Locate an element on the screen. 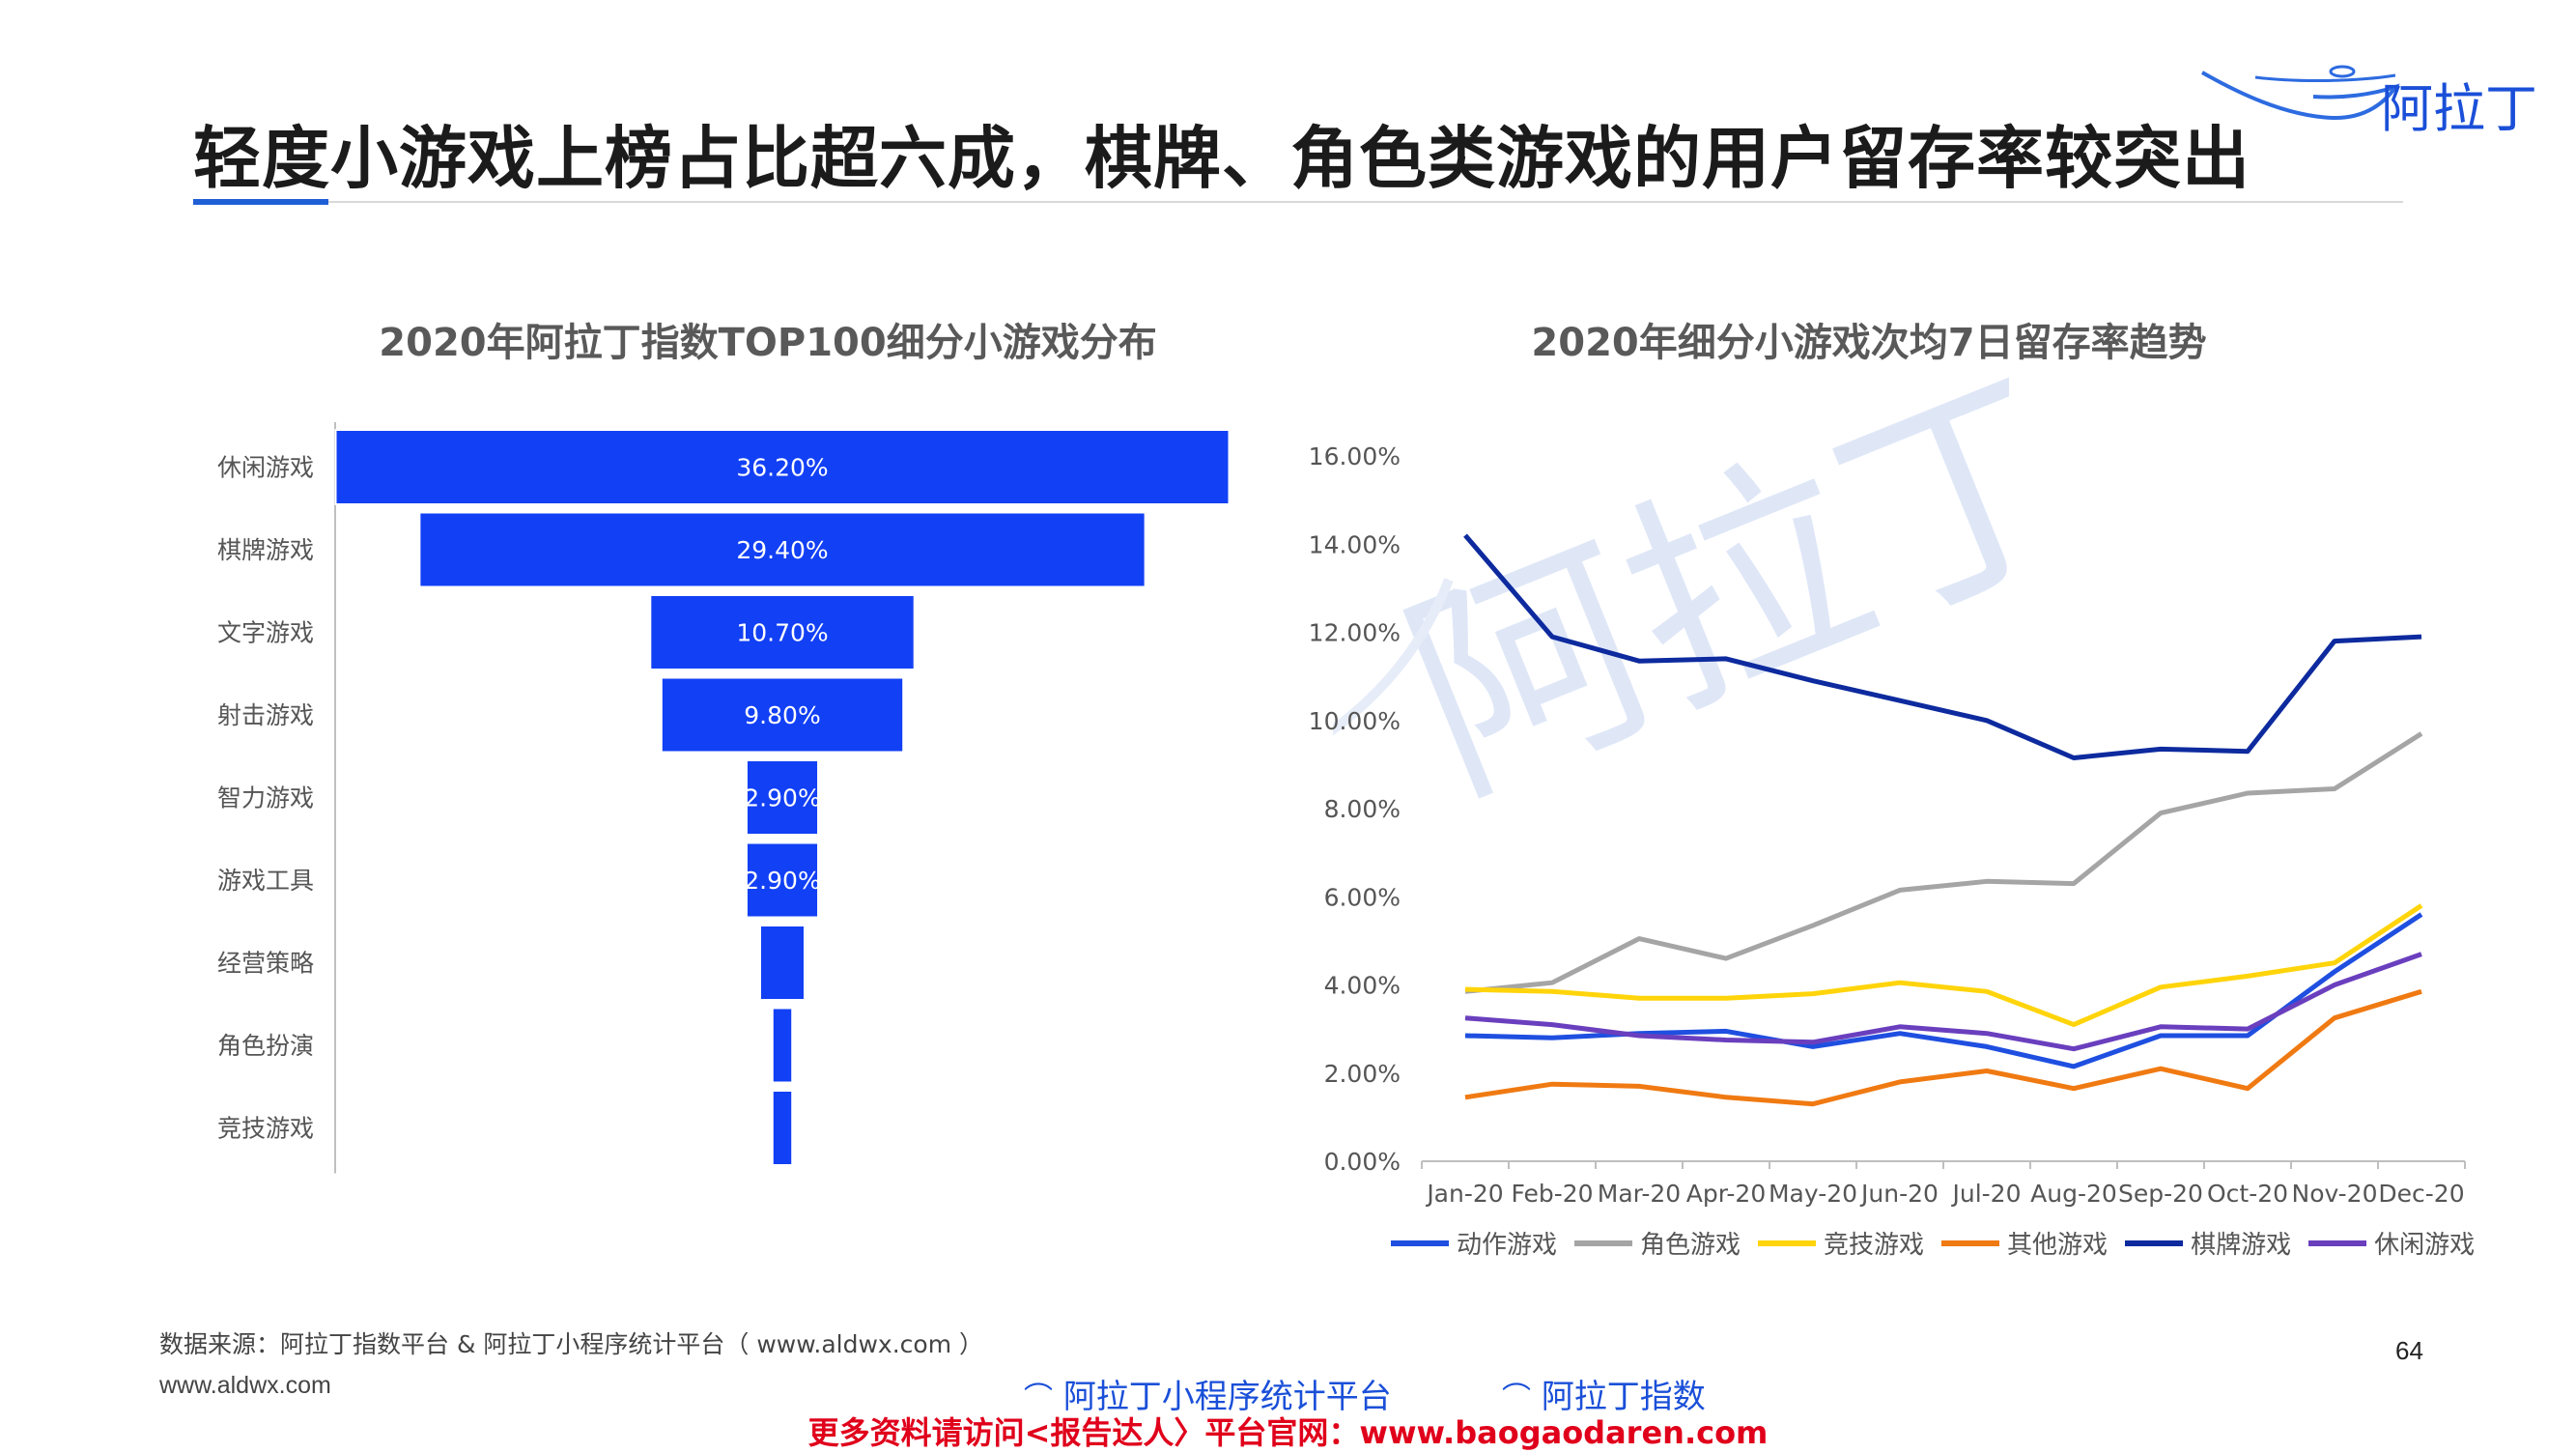  funnel-data-label: 29.40% is located at coordinates (782, 550).